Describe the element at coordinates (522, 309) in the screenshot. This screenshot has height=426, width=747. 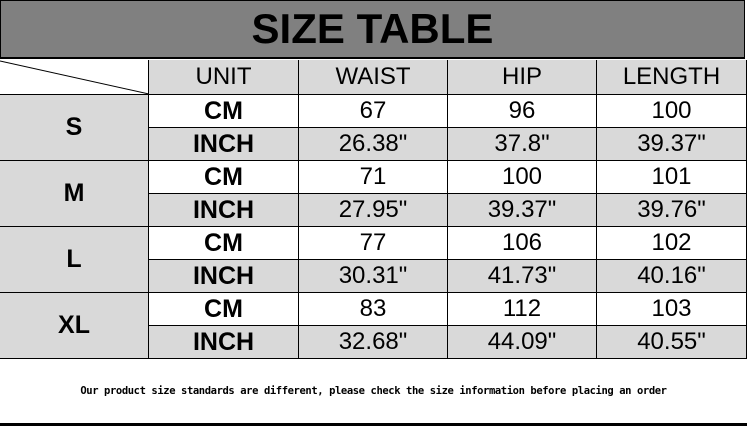
I see `cm-hip-cell: 112` at that location.